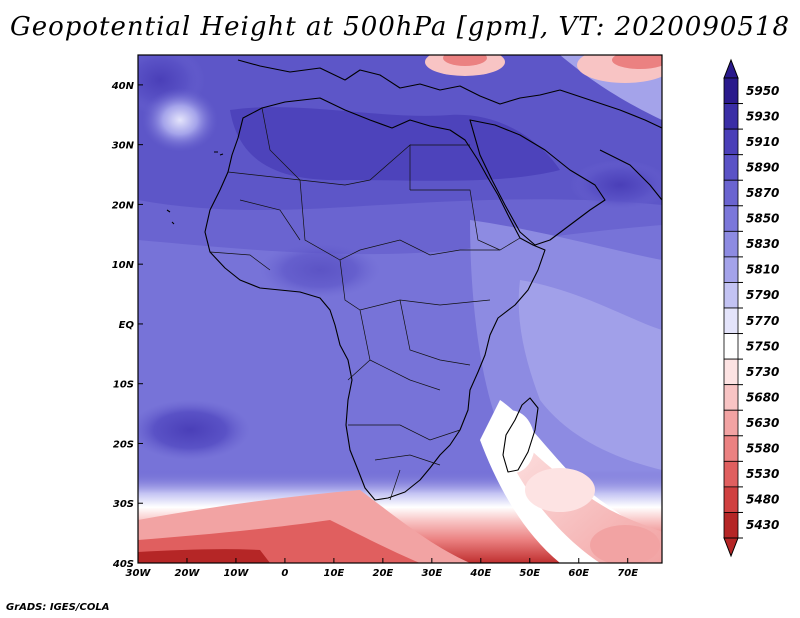 Image resolution: width=800 pixels, height=618 pixels. Describe the element at coordinates (284, 573) in the screenshot. I see `x-tick-label: 0` at that location.